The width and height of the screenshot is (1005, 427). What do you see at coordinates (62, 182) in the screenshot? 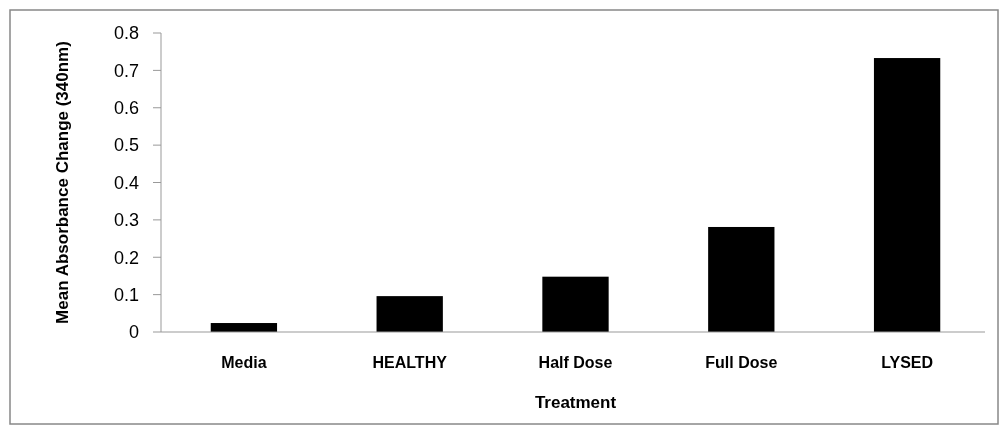
I see `y-axis-title: Mean Absorbance Change (340nm)` at bounding box center [62, 182].